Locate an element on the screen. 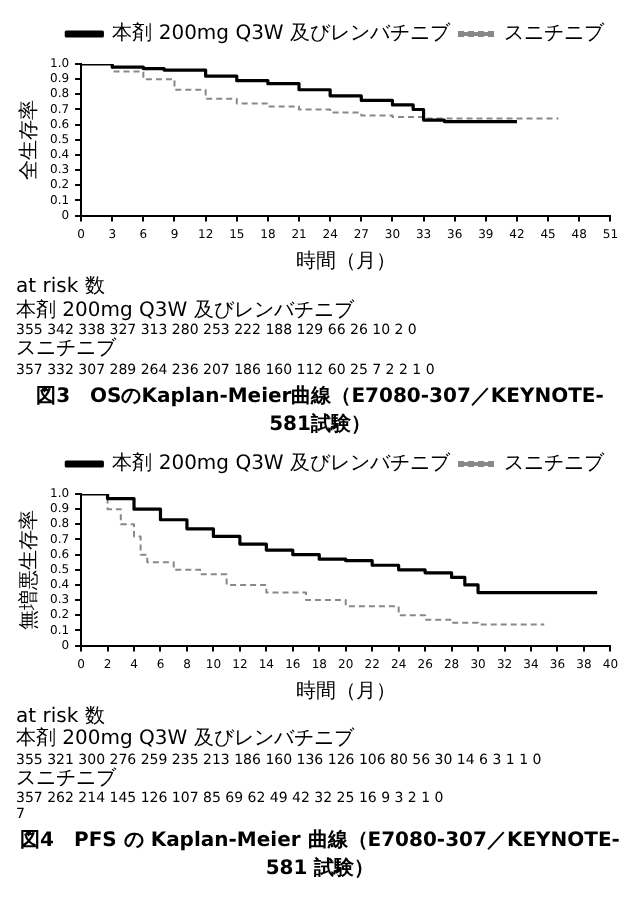 This screenshot has width=640, height=906. text: 図3 OSのKaplan-Meier曲線（E7080-307／KEYNOTE-581試験） is located at coordinates (320, 410).